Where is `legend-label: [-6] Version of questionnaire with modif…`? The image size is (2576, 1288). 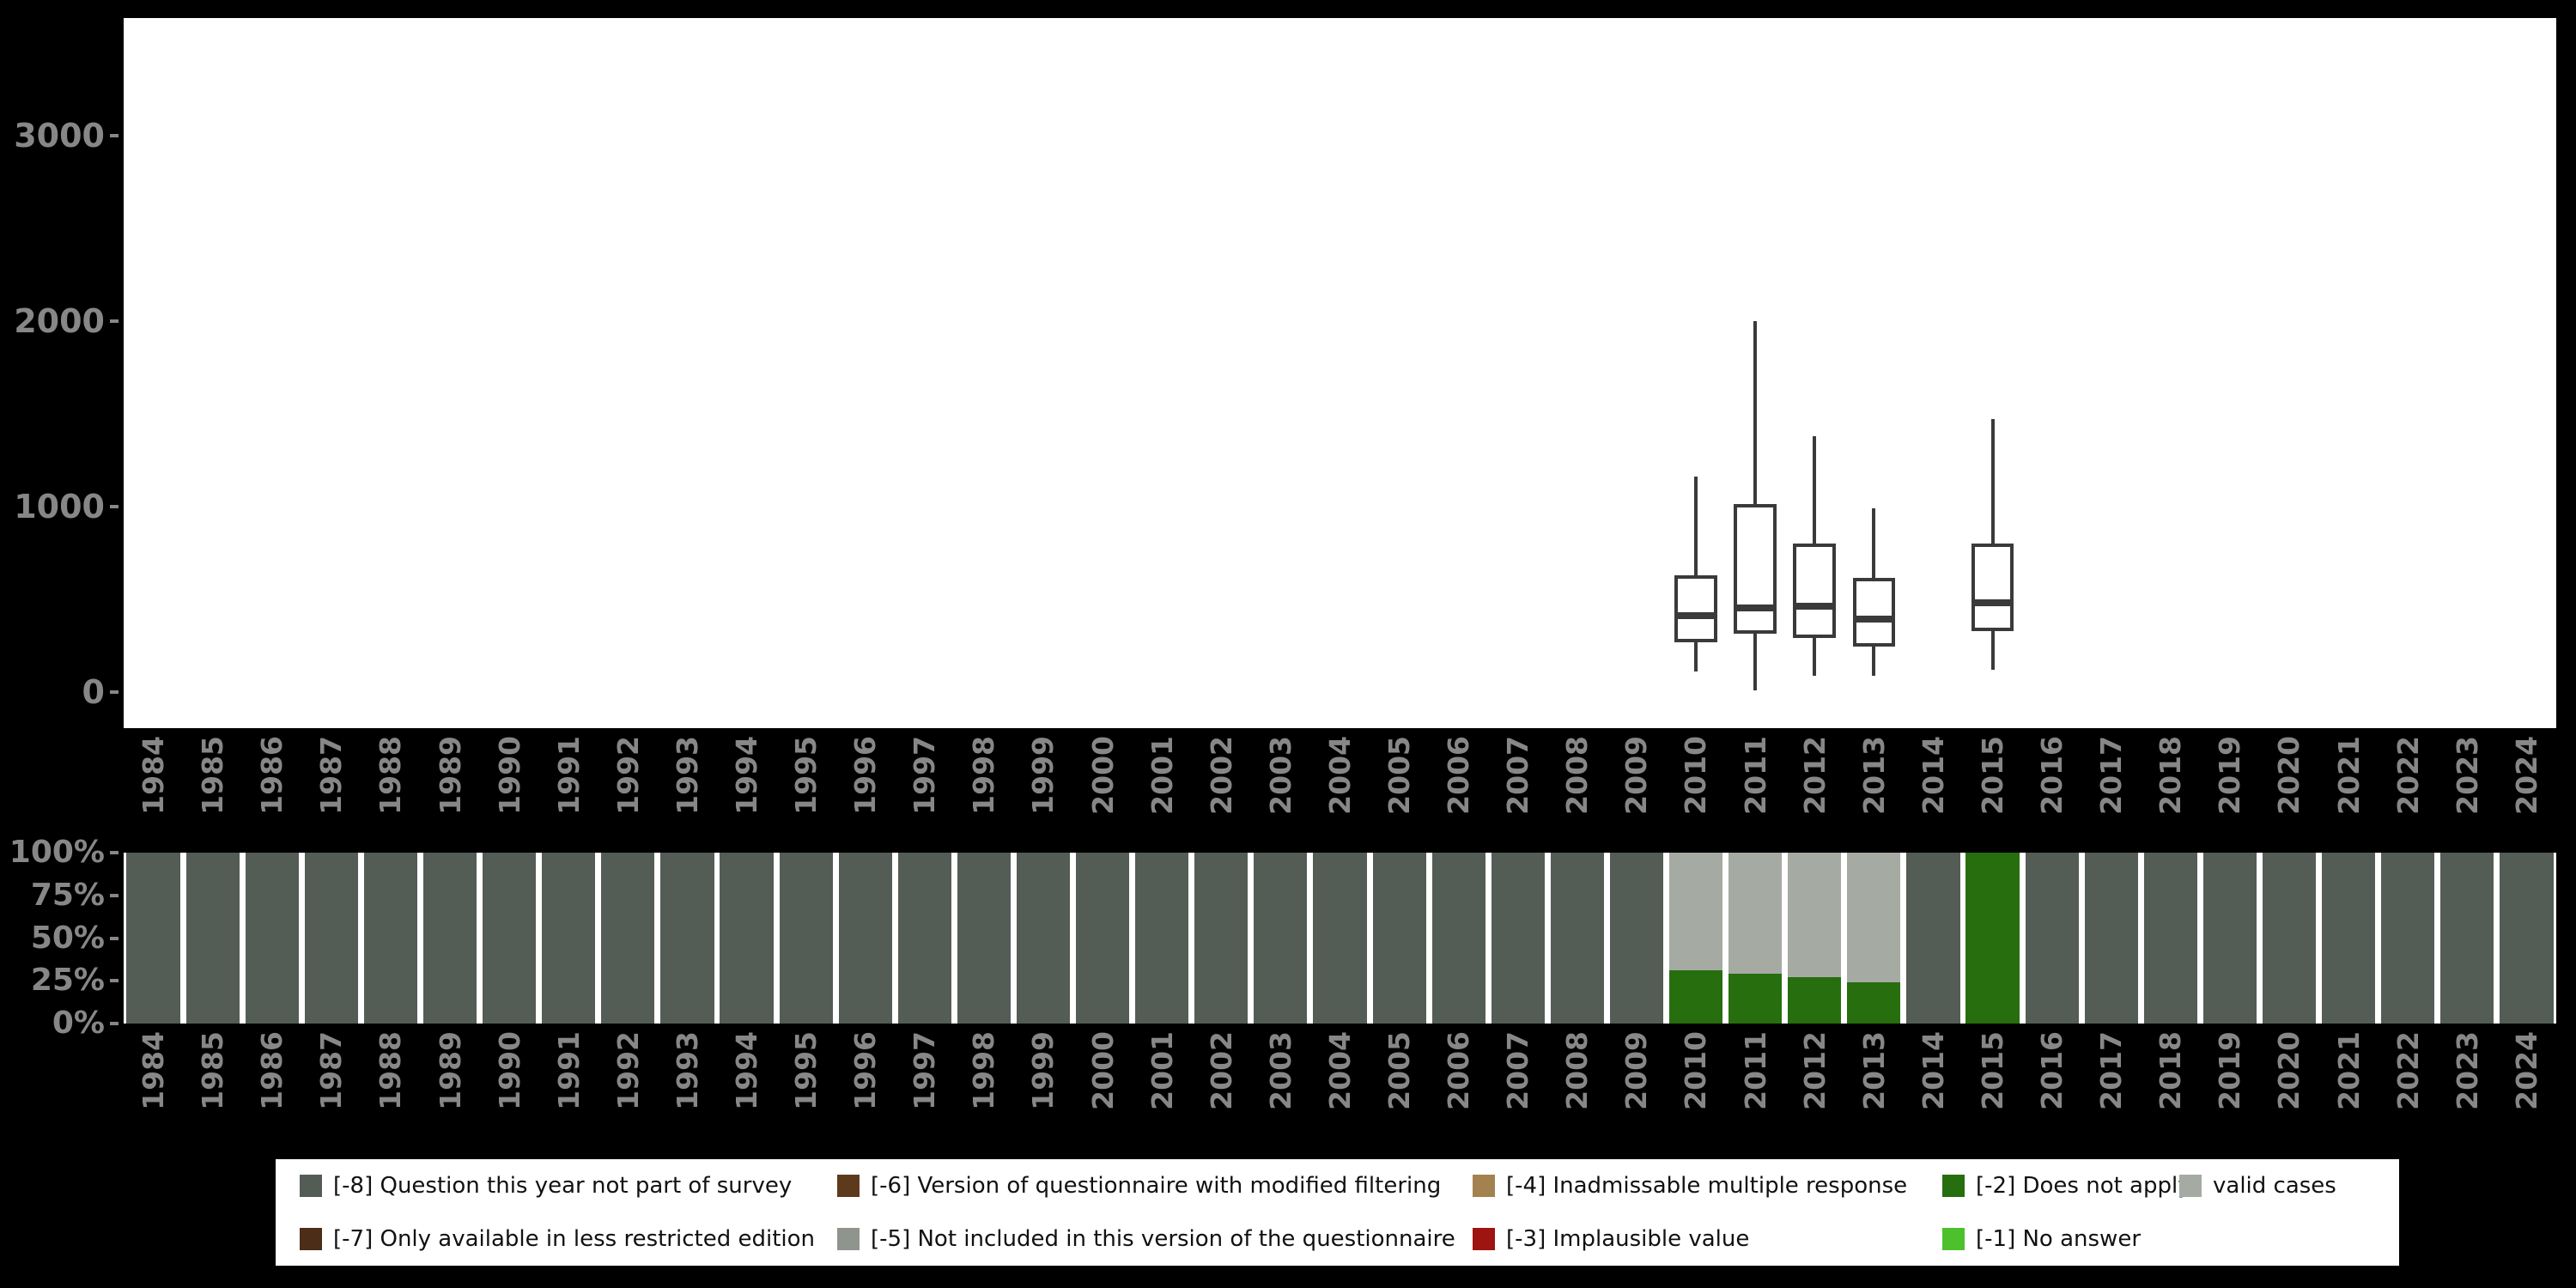
legend-label: [-6] Version of questionnaire with modif… is located at coordinates (1156, 1186).